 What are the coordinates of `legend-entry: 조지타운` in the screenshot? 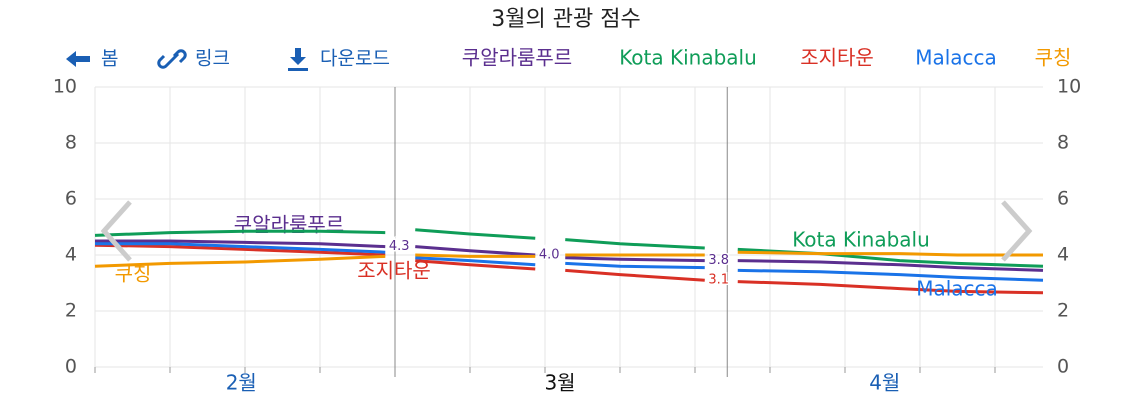 It's located at (837, 58).